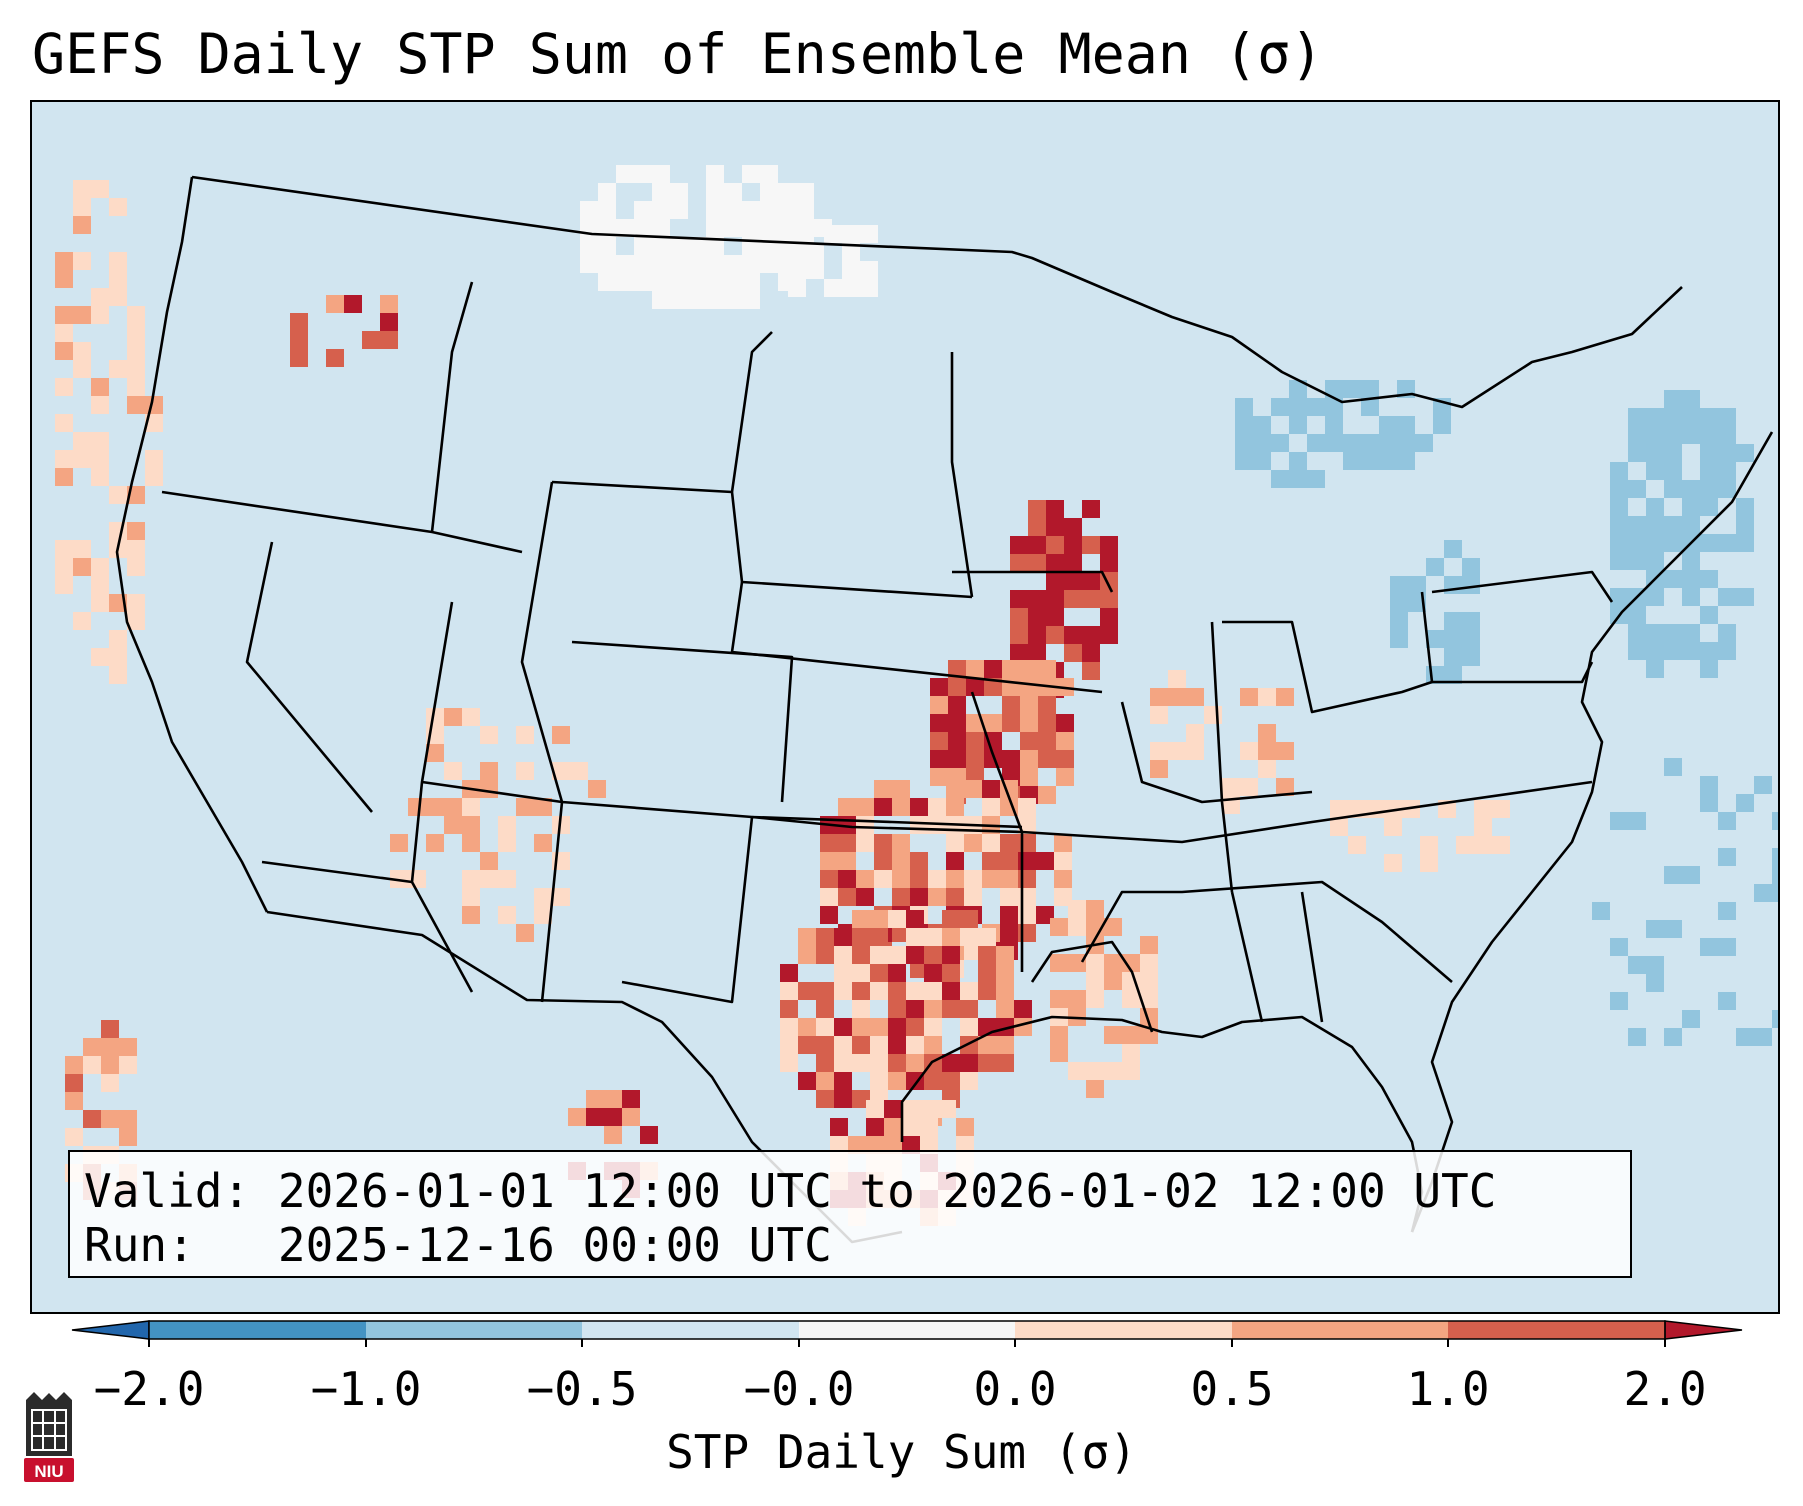  What do you see at coordinates (1592, 832) in the screenshot?
I see `atlantic-coastline` at bounding box center [1592, 832].